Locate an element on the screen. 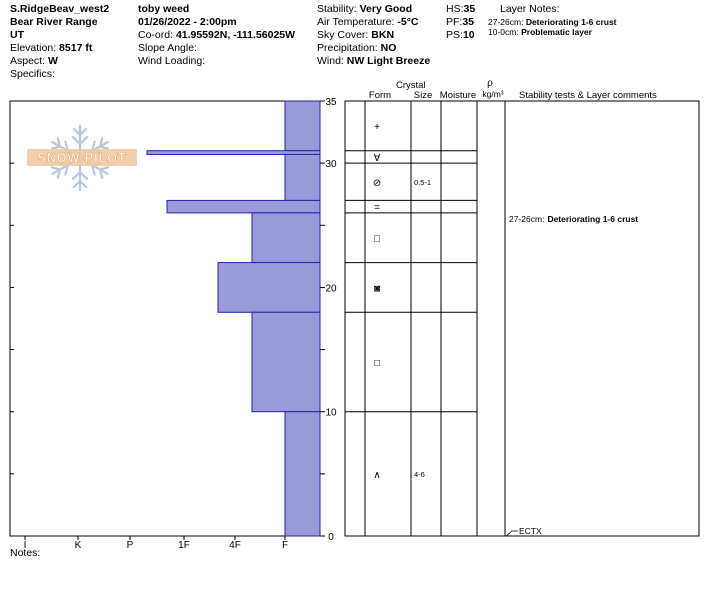 This screenshot has width=710, height=600. ps-label: PS: is located at coordinates (454, 35).